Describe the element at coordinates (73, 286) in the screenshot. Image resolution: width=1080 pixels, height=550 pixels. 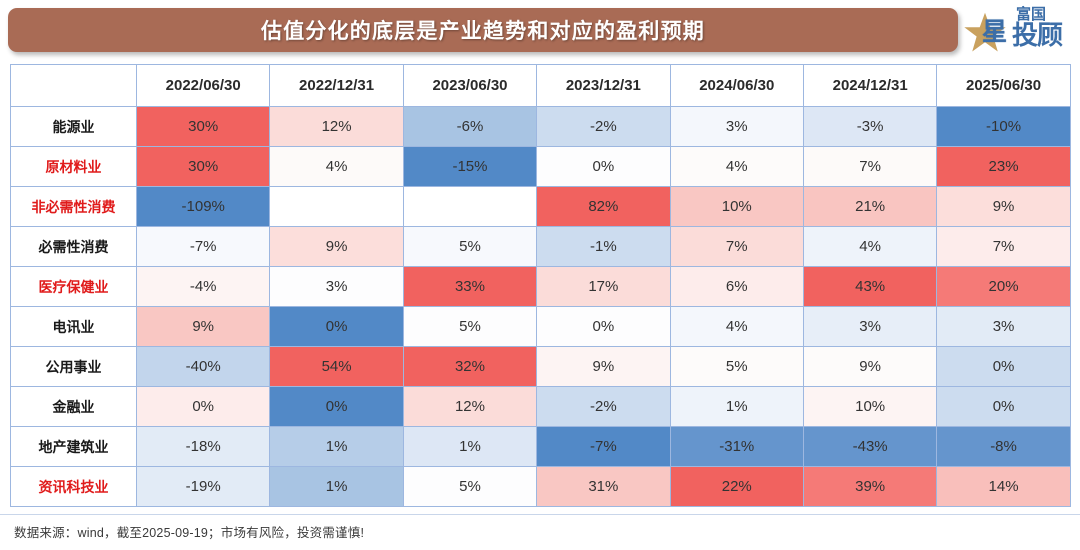
I see `row-label-5: 医疗保健业` at that location.